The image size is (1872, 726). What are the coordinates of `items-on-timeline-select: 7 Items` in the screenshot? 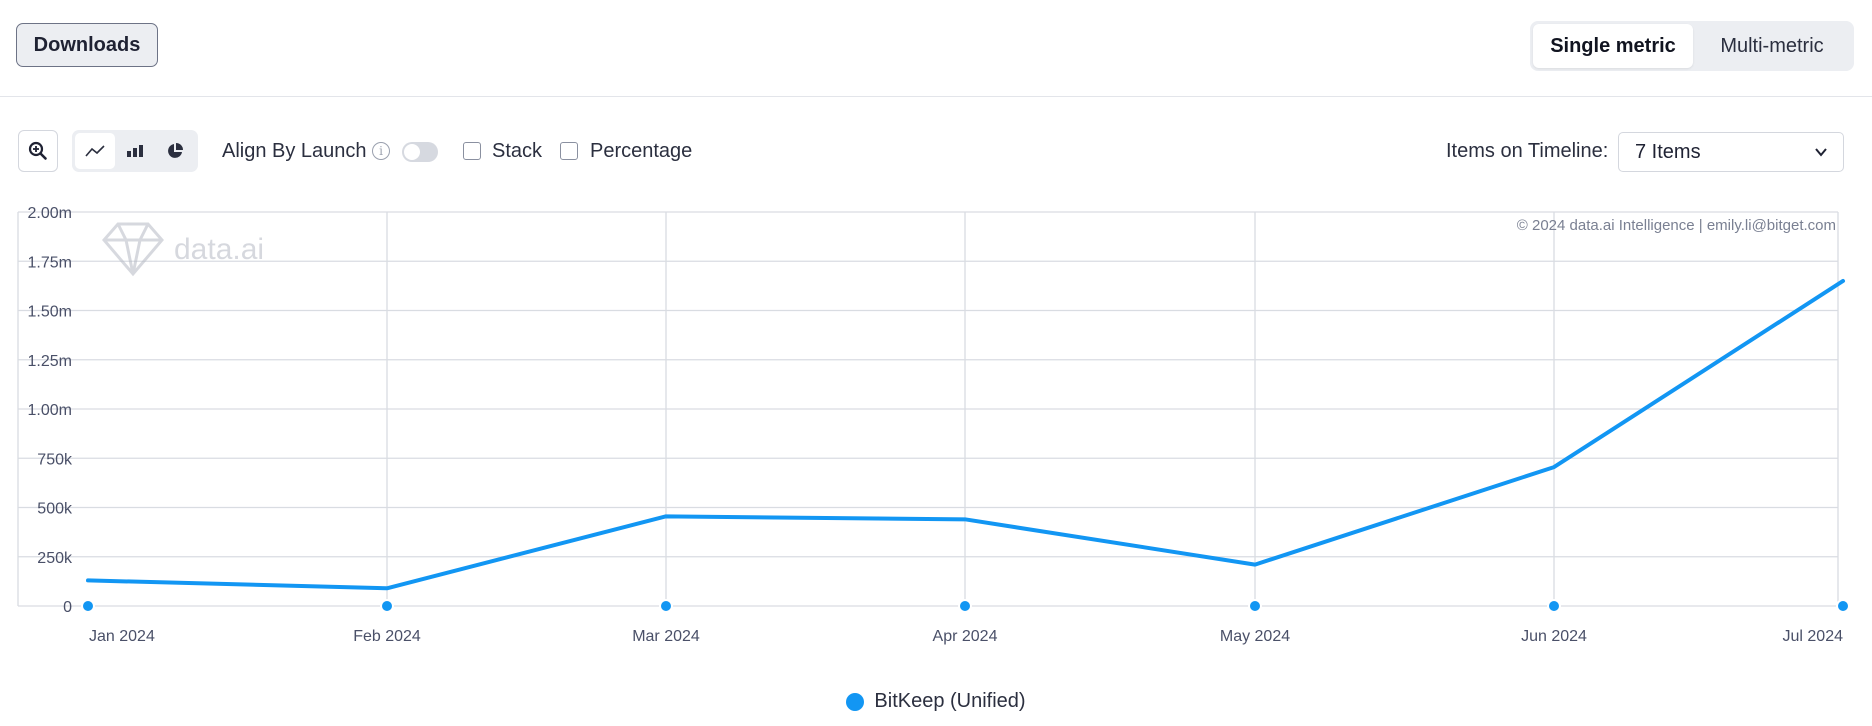 It's located at (1731, 152).